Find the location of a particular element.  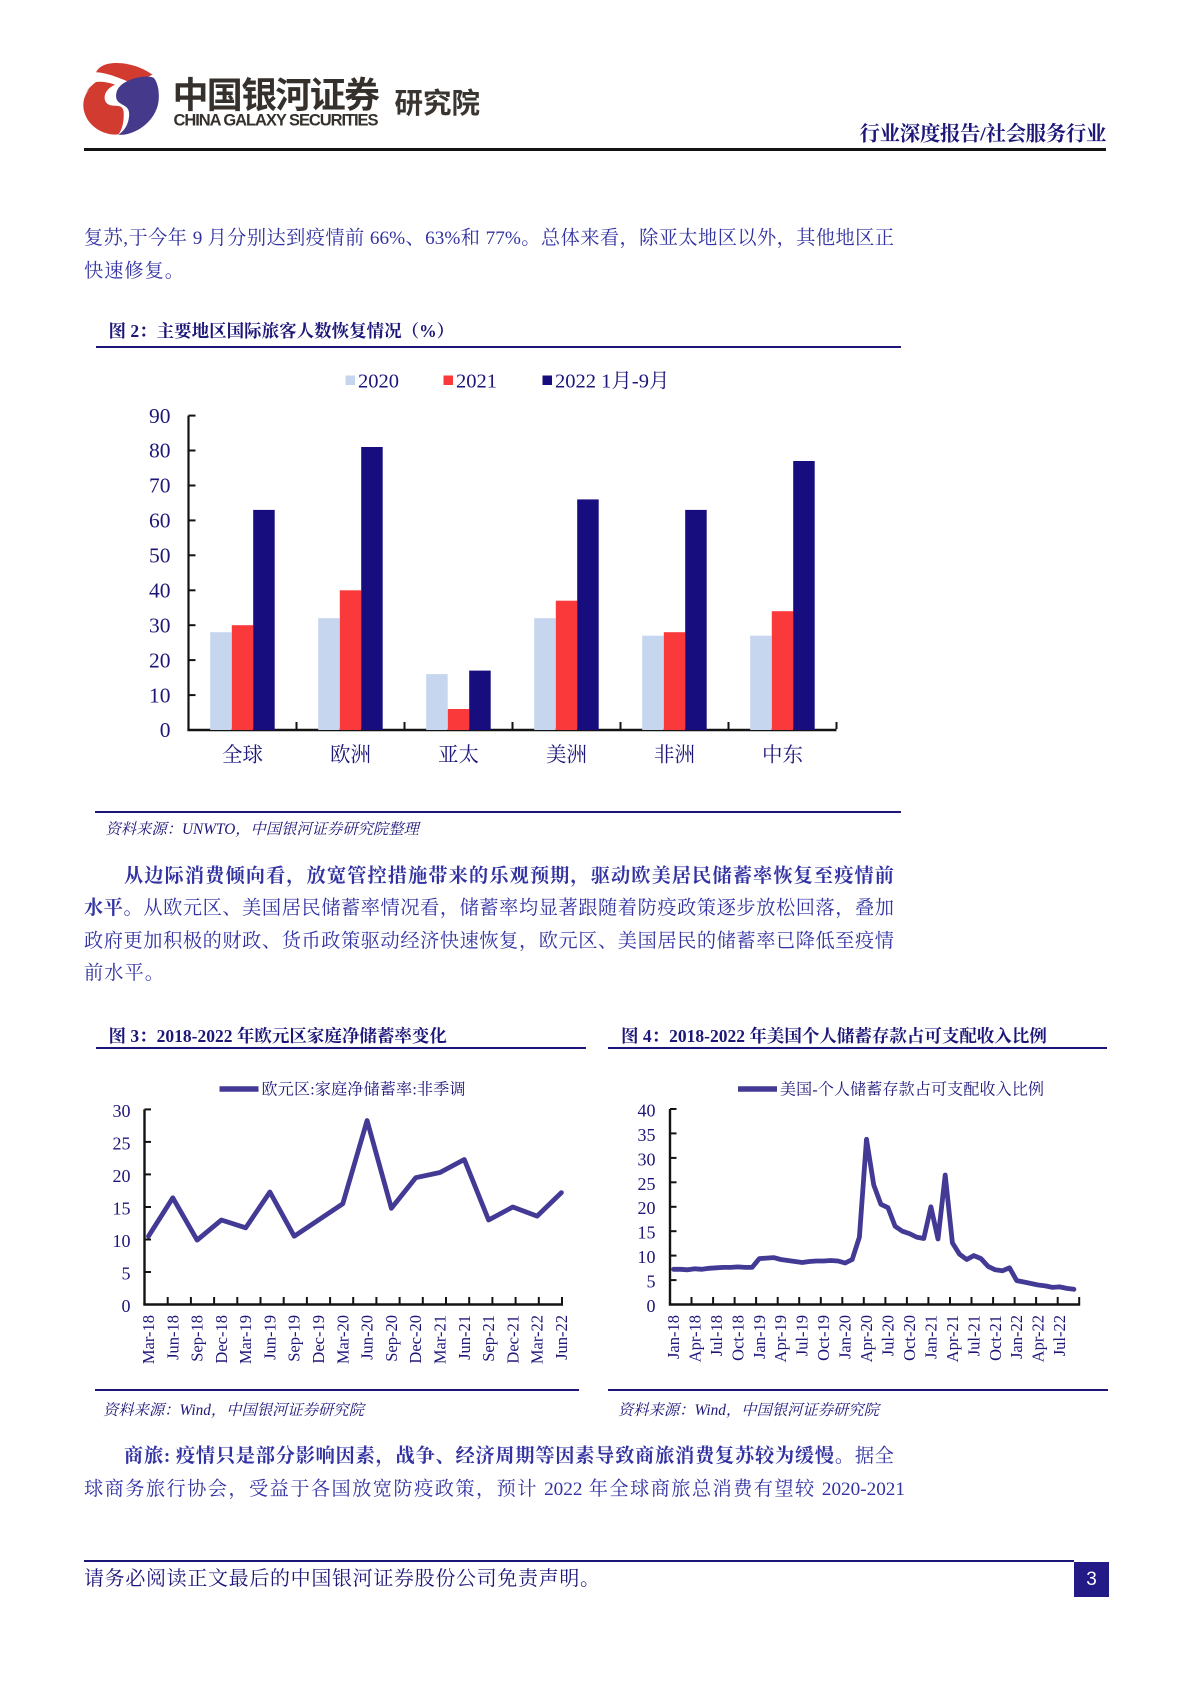

svg-text: Oct-21 is located at coordinates (995, 1338).